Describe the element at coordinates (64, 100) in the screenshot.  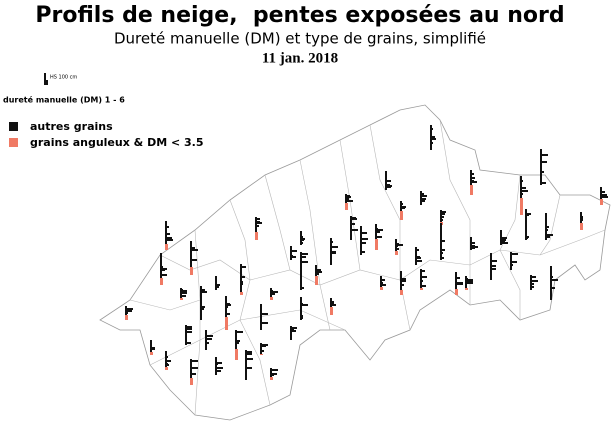
I see `hardness-label: dureté manuelle (DM) 1 - 6` at that location.